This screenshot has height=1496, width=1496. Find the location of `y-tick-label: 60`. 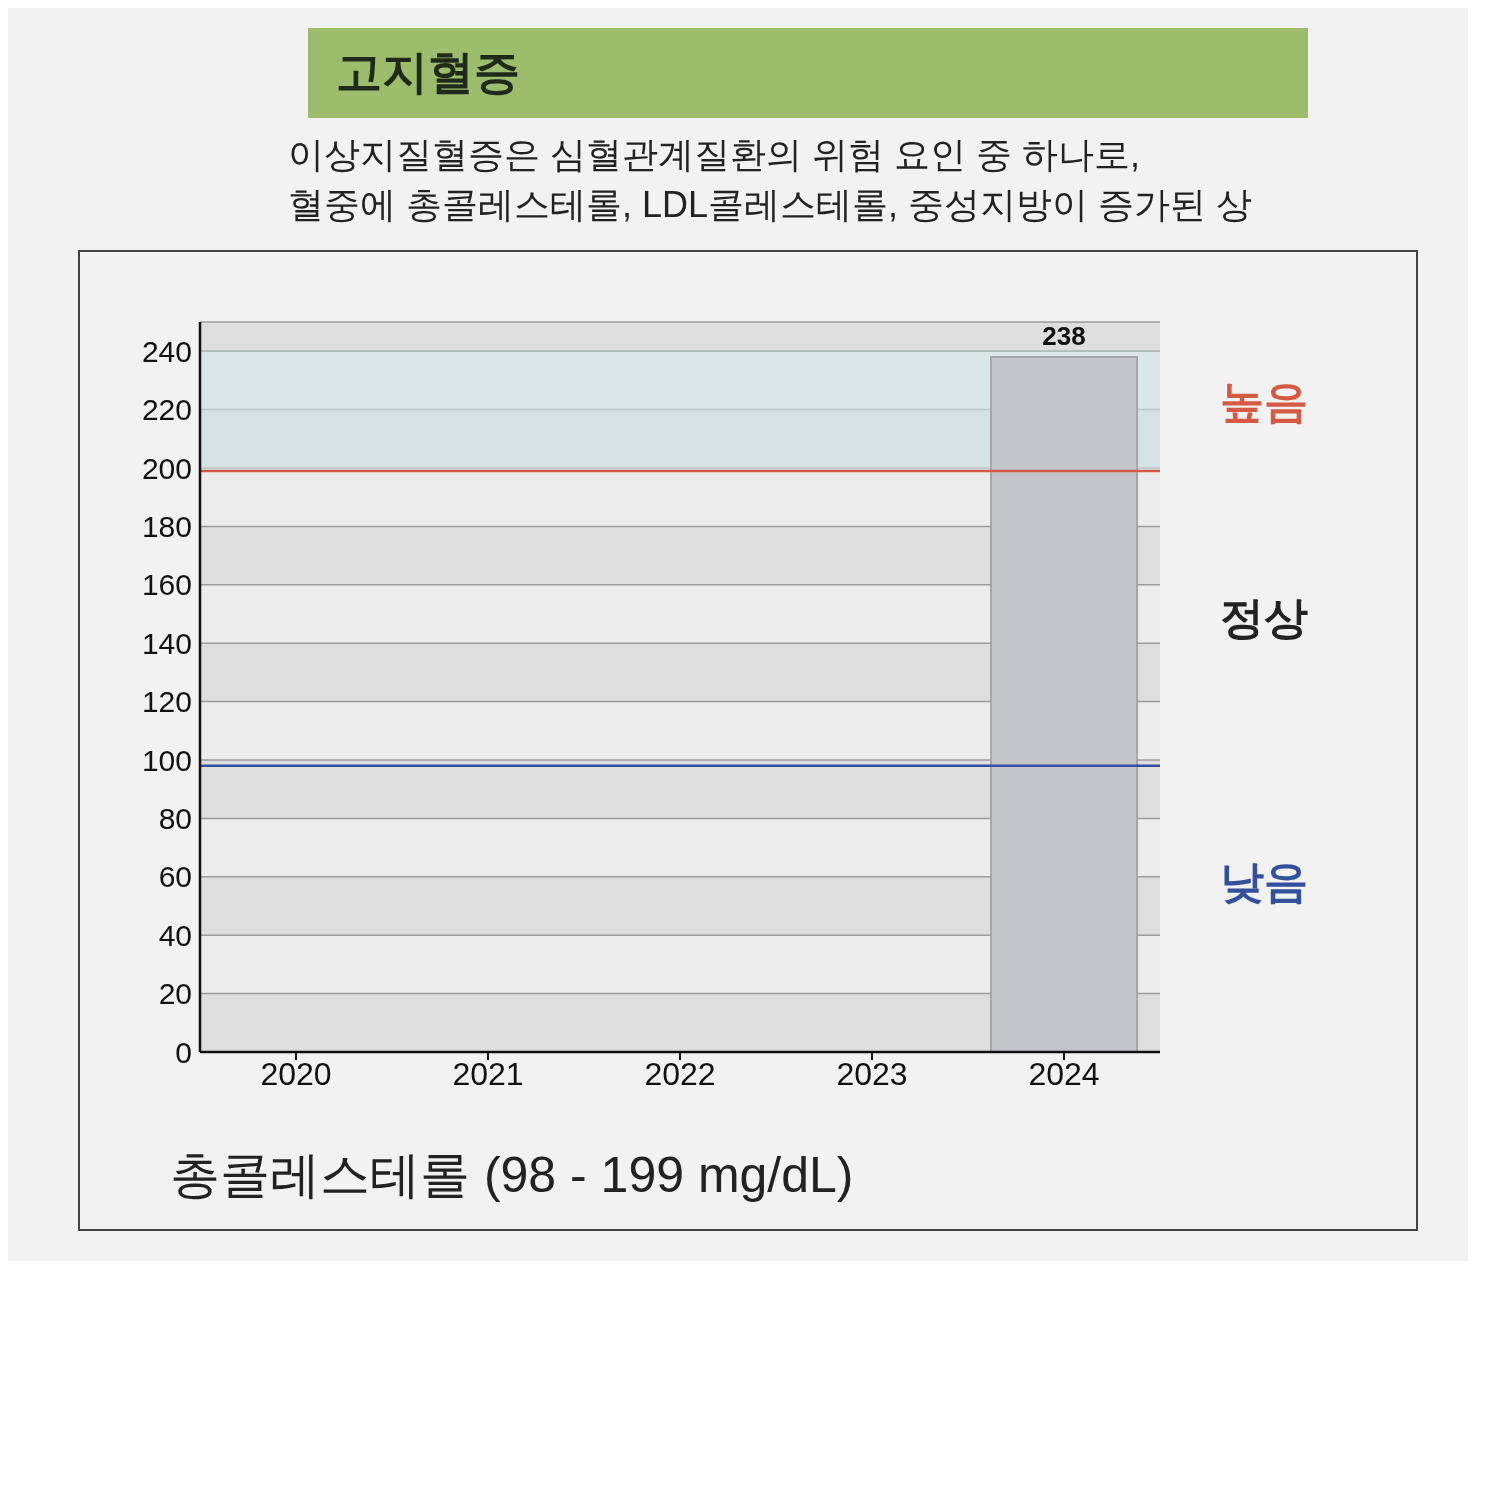

y-tick-label: 60 is located at coordinates (175, 877).